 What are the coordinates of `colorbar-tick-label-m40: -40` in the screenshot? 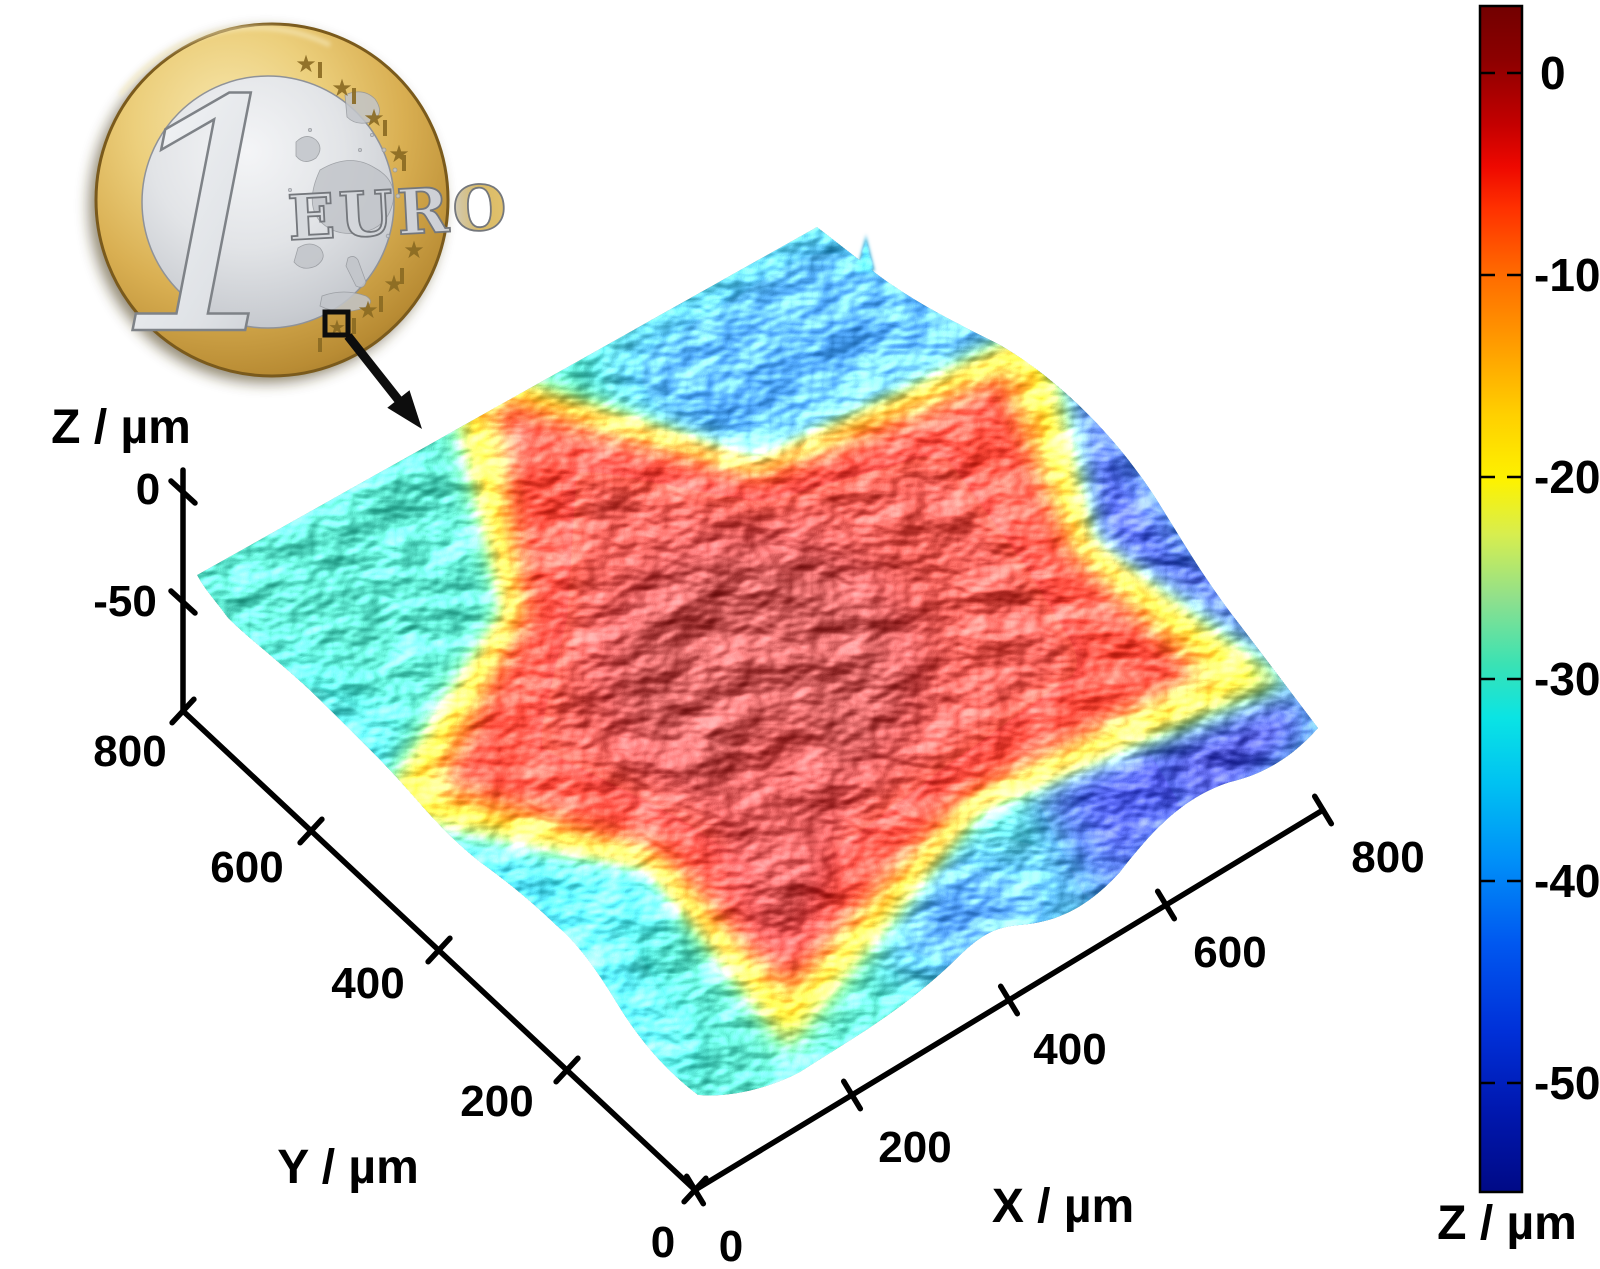 It's located at (1567, 881).